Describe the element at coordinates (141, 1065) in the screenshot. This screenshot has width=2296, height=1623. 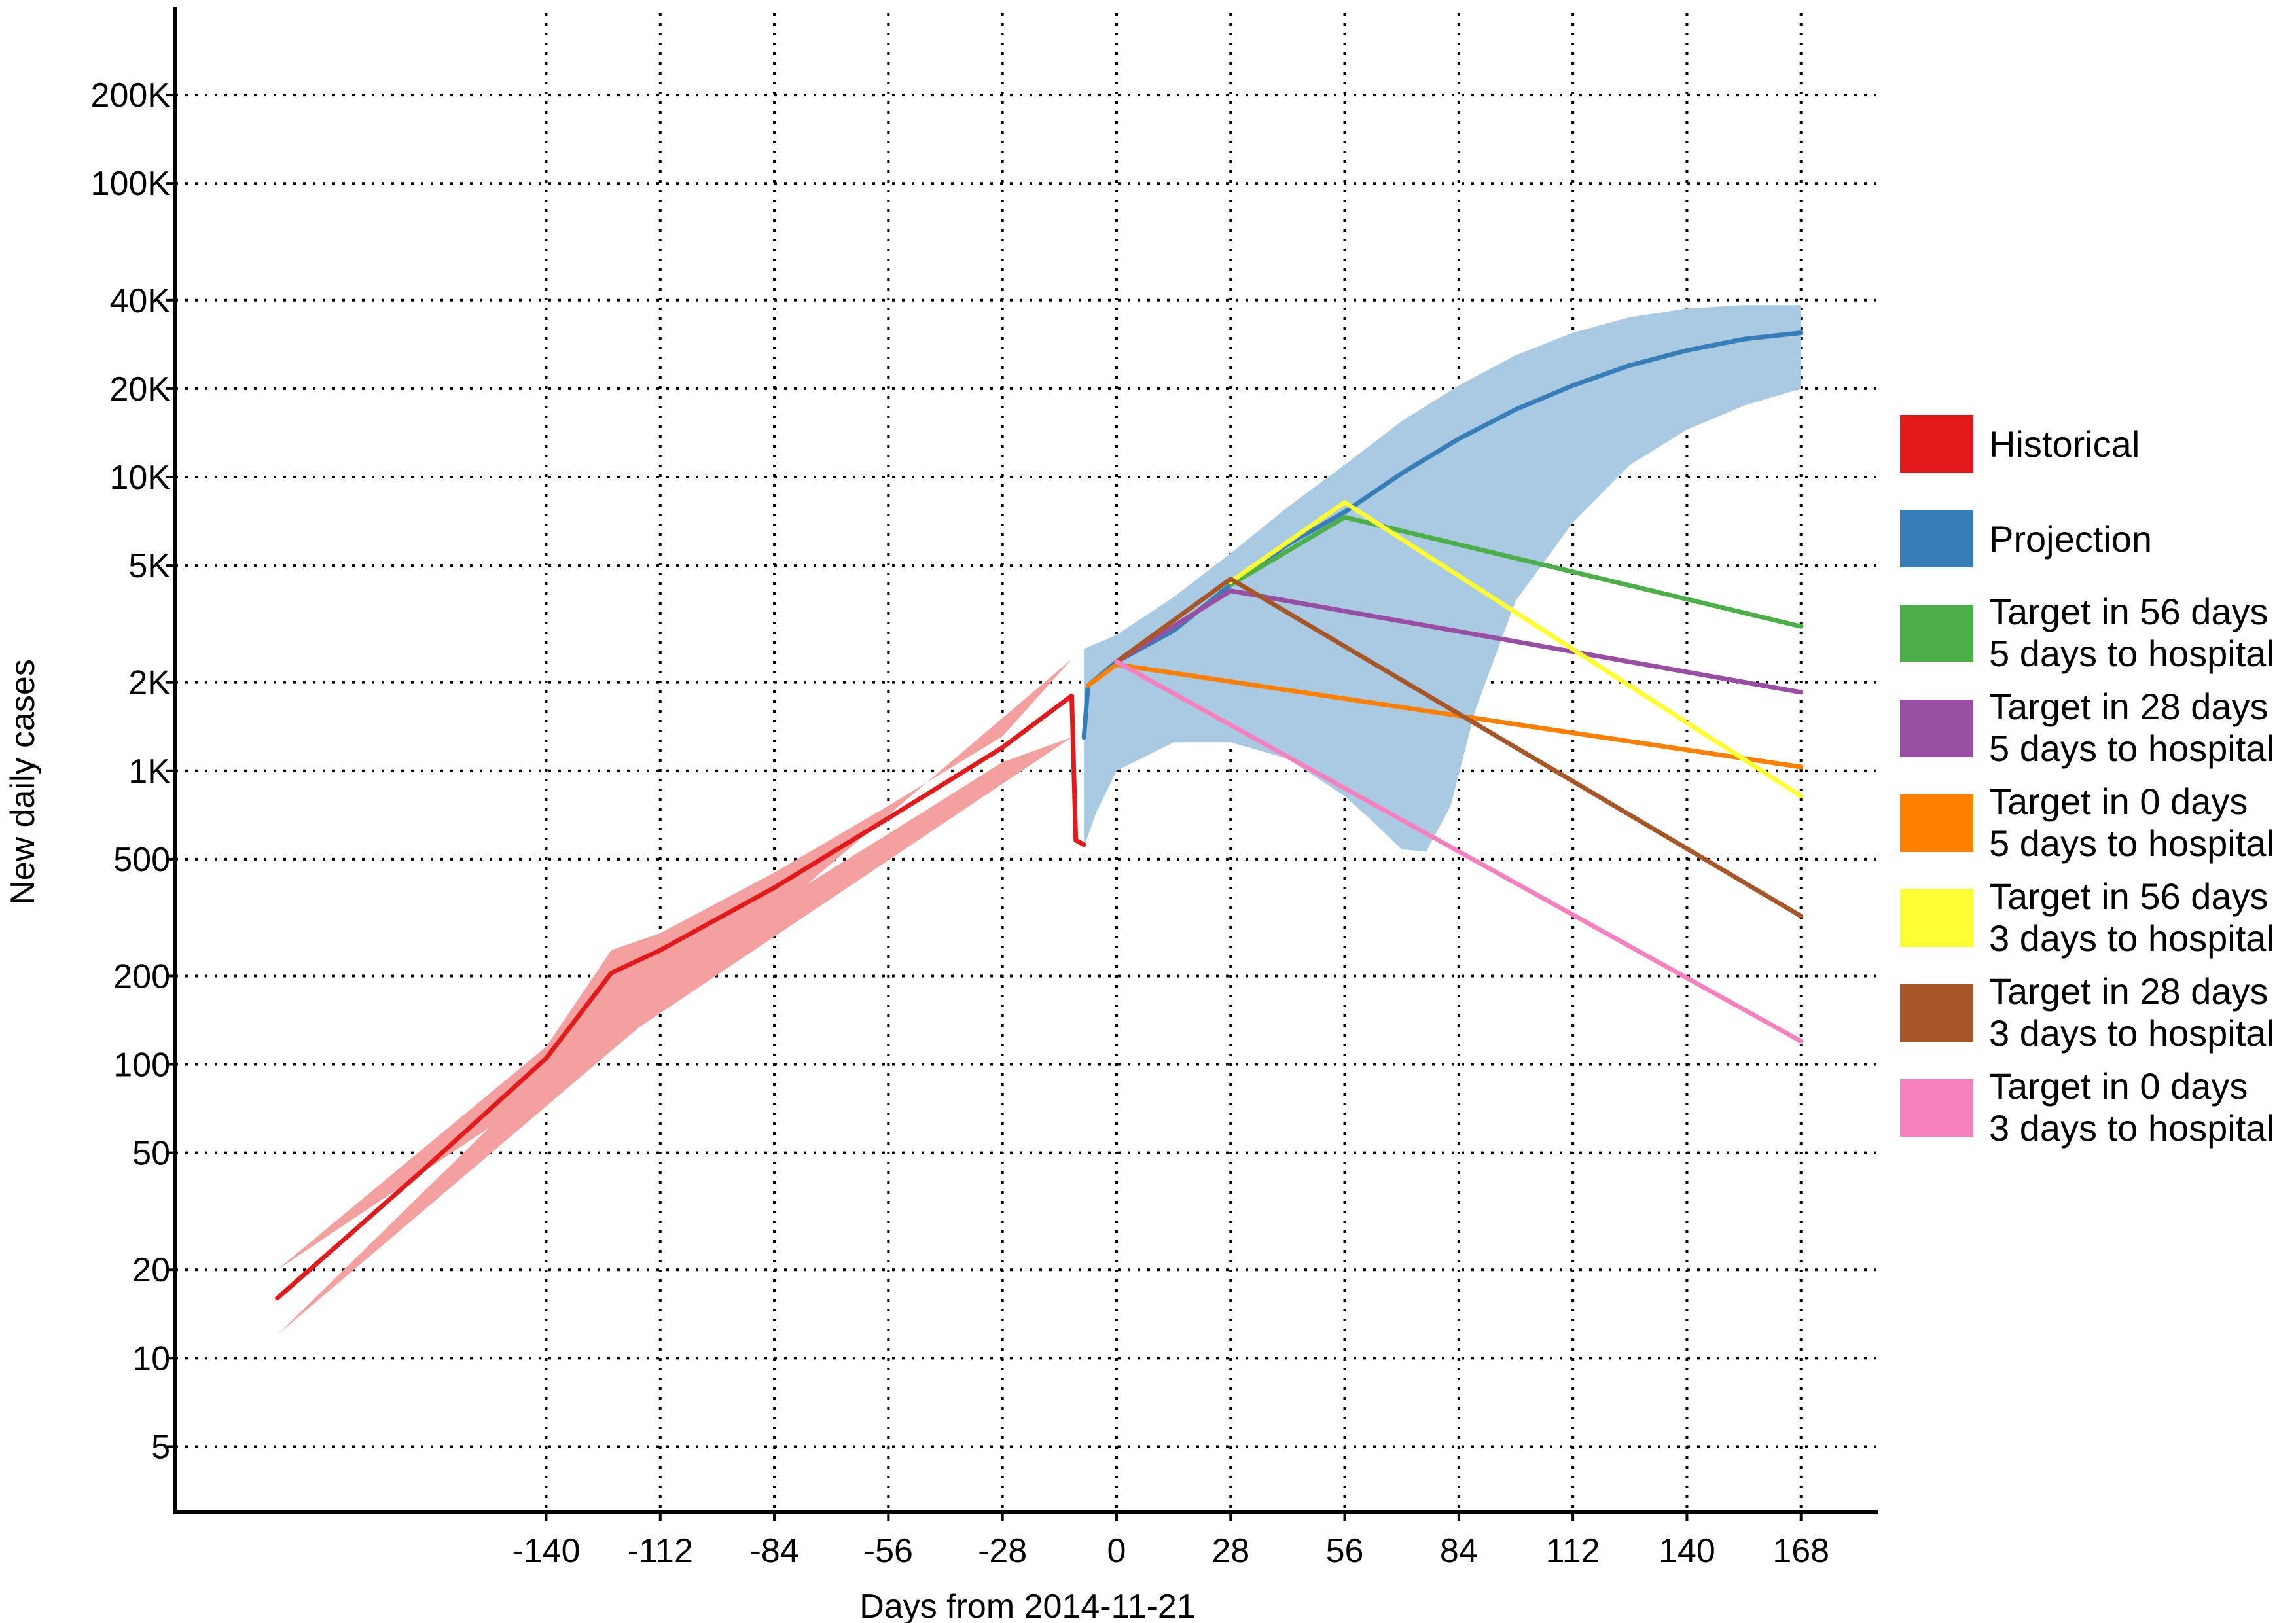
I see `y-tick-label: 100` at that location.